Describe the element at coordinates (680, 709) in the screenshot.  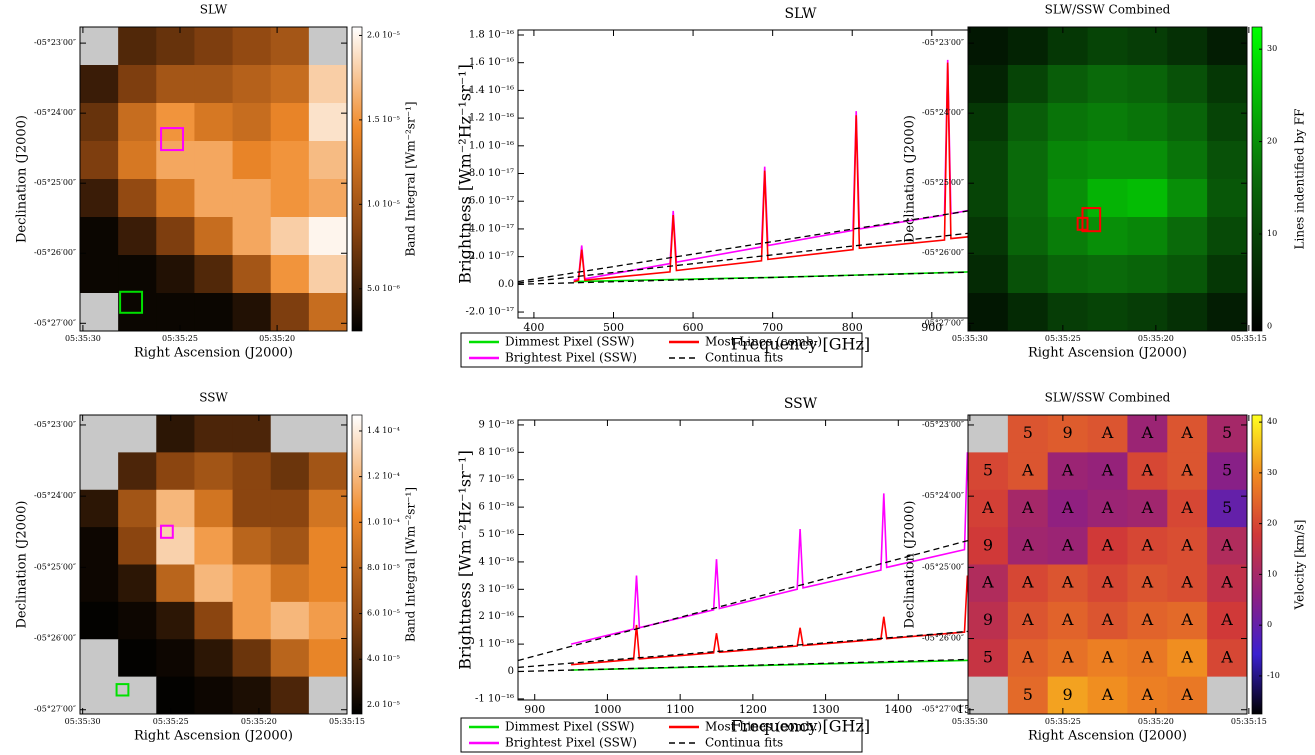
I see `x-tick-label: 1100` at that location.